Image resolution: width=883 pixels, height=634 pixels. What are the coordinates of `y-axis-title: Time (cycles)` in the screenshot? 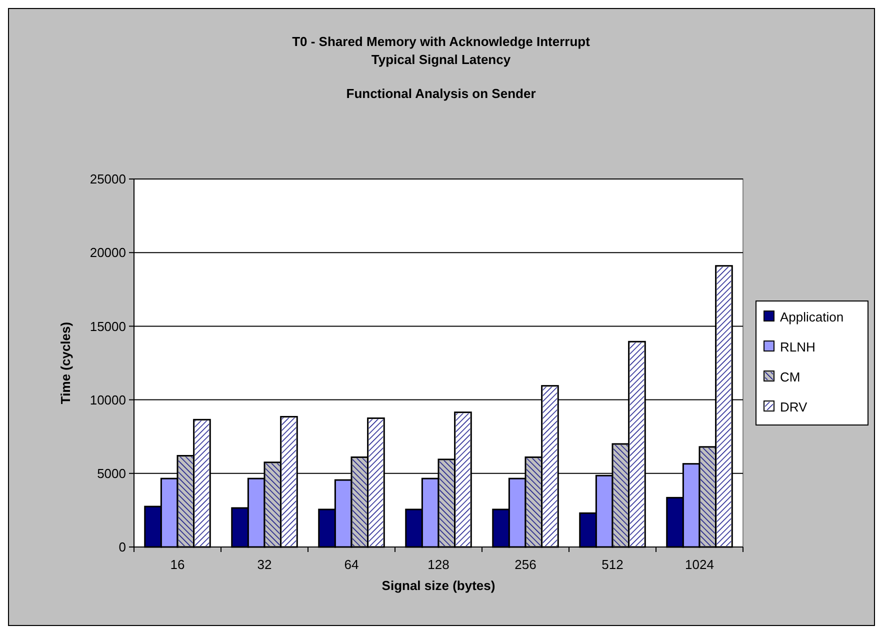 It's located at (65, 363).